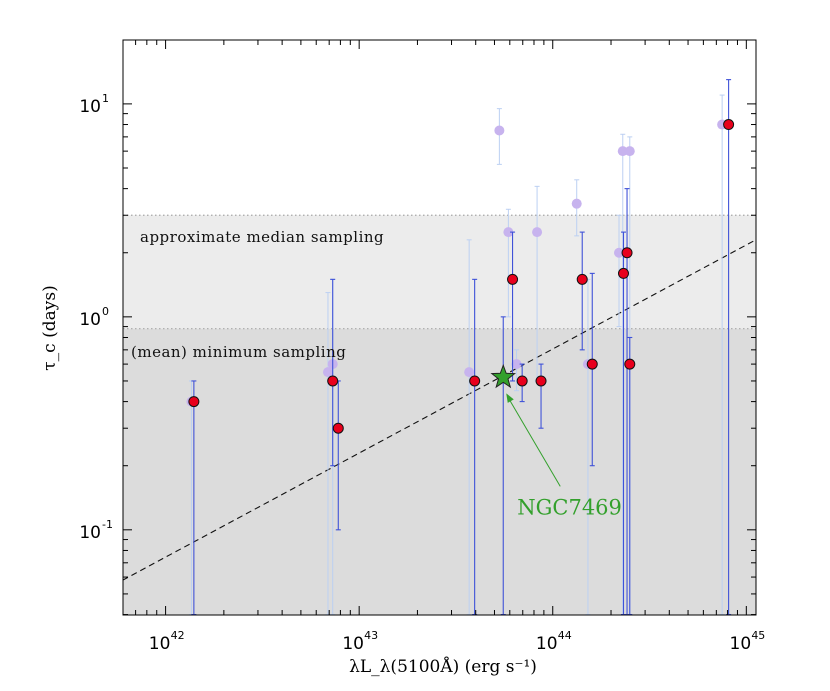 The image size is (830, 691). Describe the element at coordinates (105, 98) in the screenshot. I see `y-tick-exp-2: 1` at that location.